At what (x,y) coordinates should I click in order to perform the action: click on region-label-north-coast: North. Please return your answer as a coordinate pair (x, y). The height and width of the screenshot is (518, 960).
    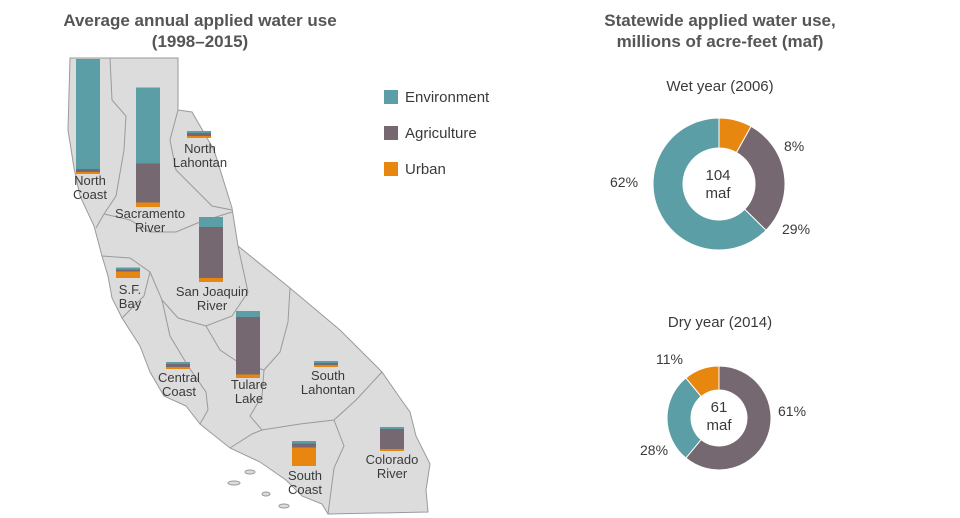
    Looking at the image, I should click on (90, 180).